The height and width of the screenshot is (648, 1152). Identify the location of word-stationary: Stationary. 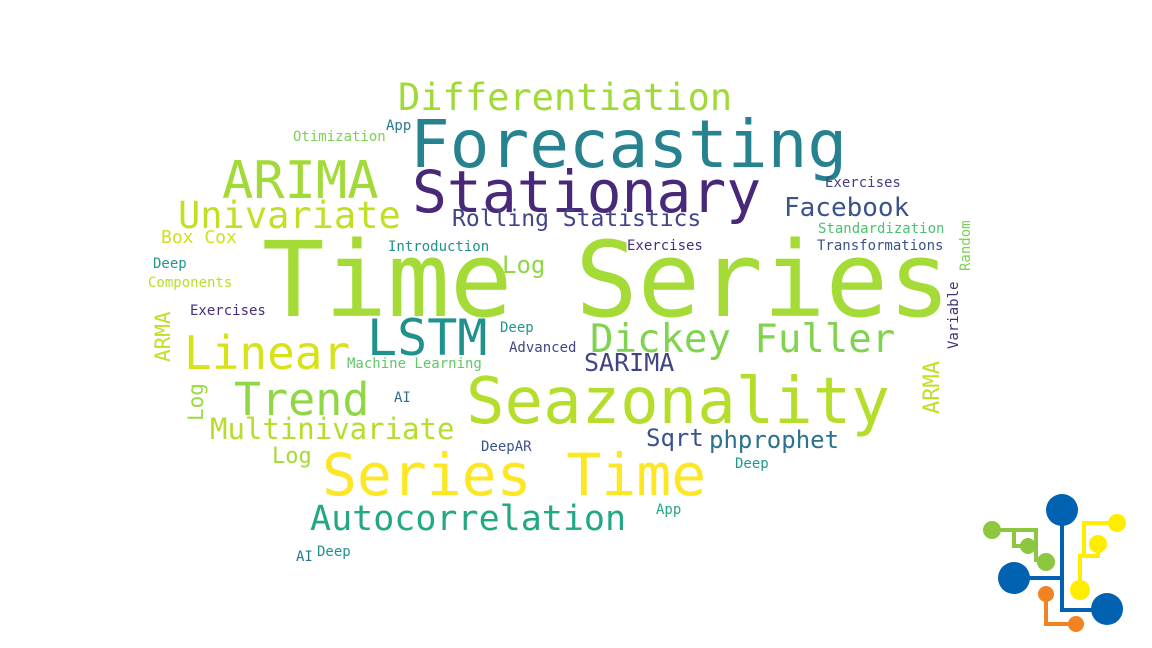
(587, 192).